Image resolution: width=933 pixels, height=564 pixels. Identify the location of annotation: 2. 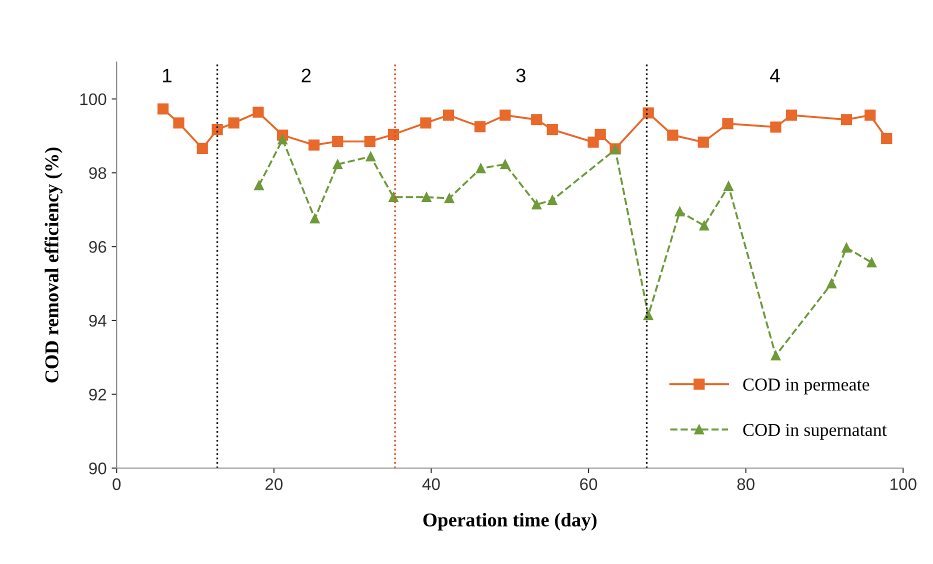
(306, 75).